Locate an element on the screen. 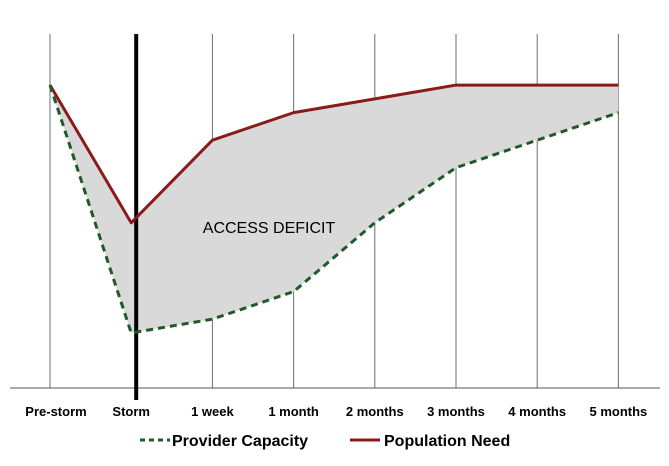  x-tick-label-4-months: 4 months is located at coordinates (537, 411).